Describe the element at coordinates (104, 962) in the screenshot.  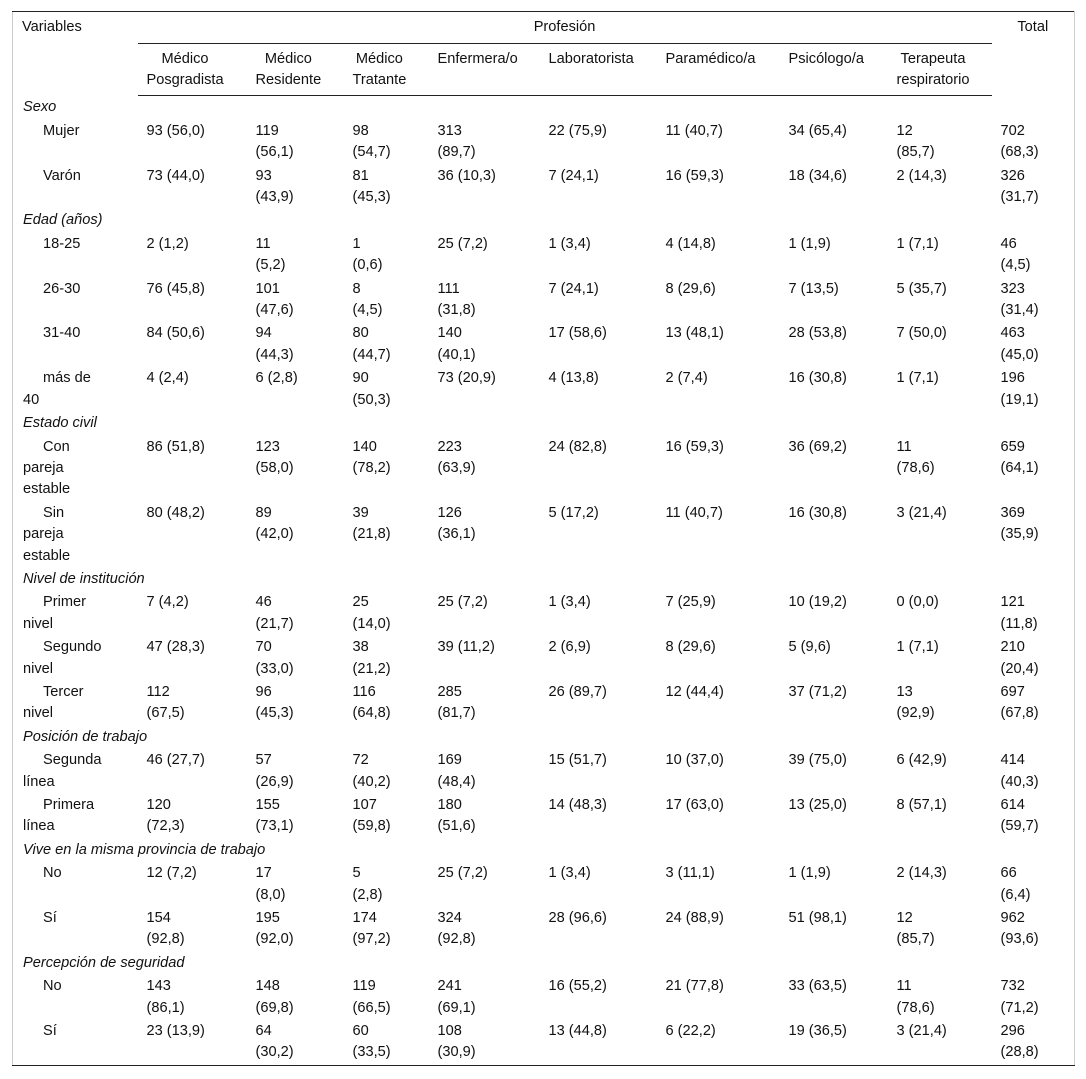
I see `section-title: Percepción de seguridad` at that location.